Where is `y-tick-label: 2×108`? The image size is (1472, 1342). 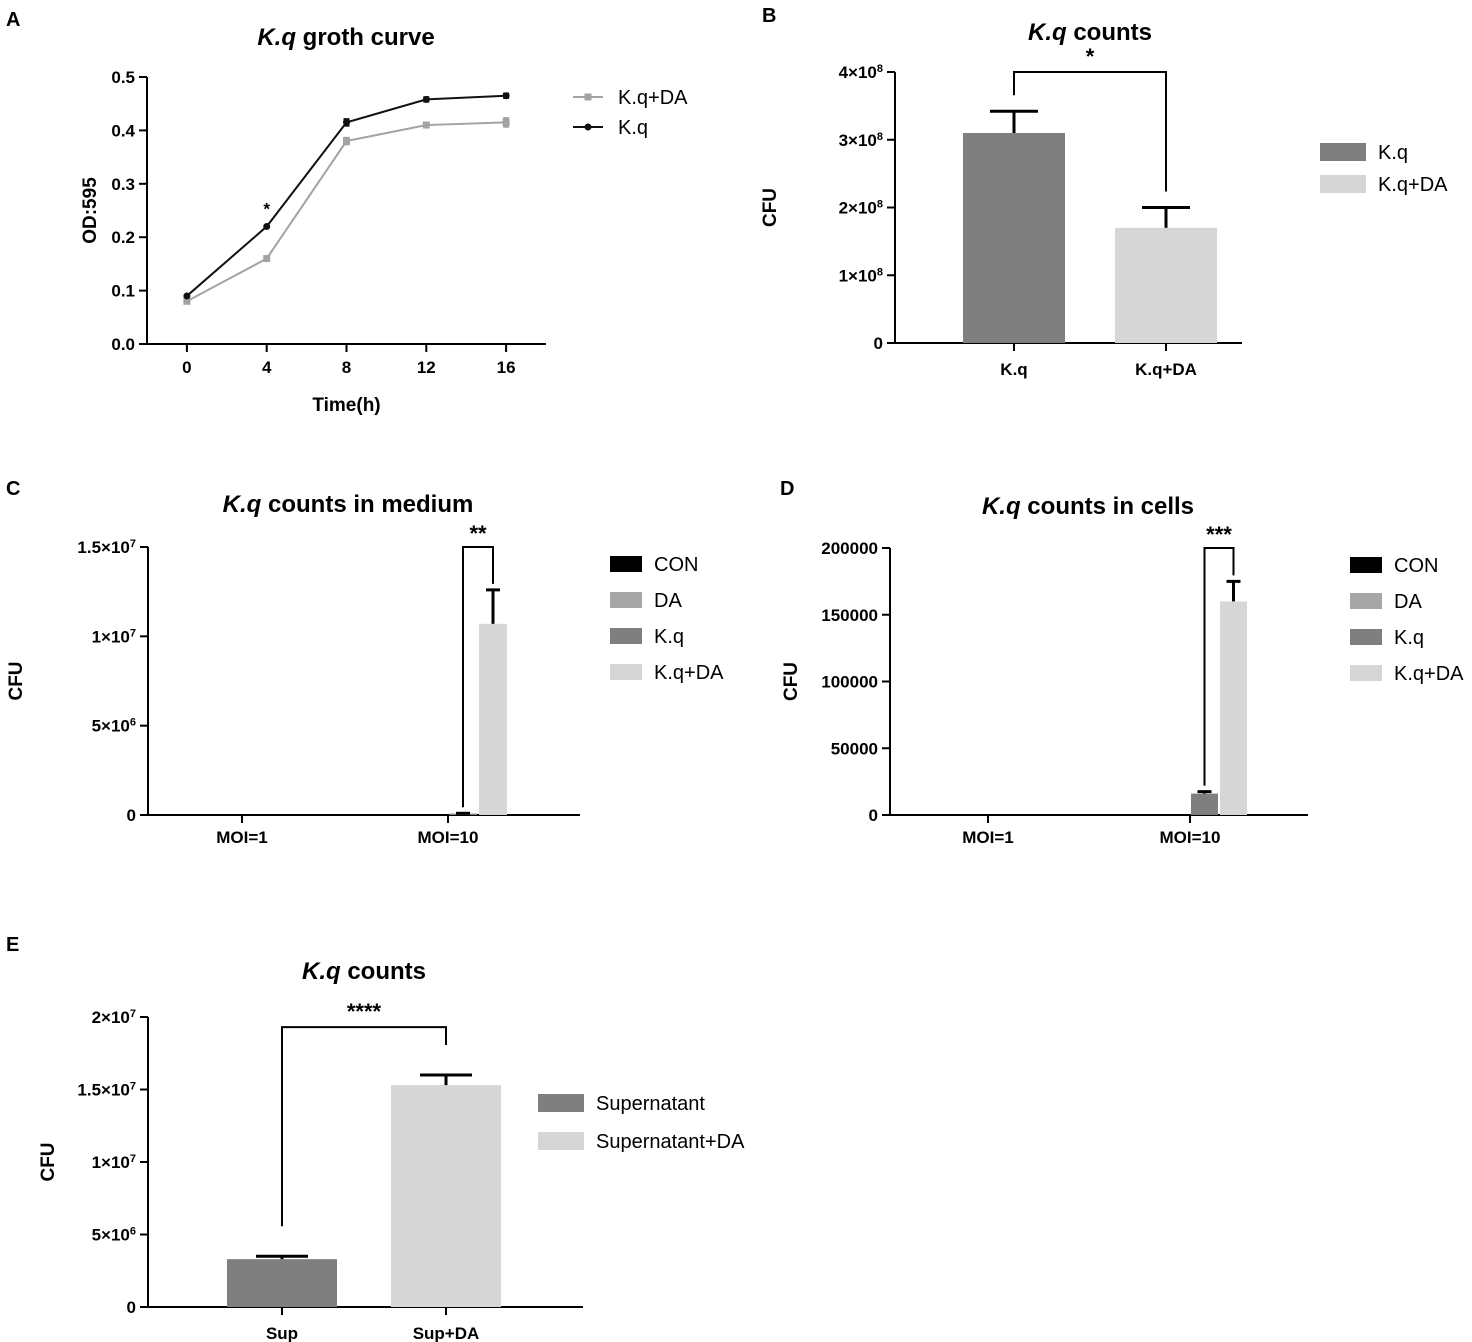 y-tick-label: 2×108 is located at coordinates (861, 208).